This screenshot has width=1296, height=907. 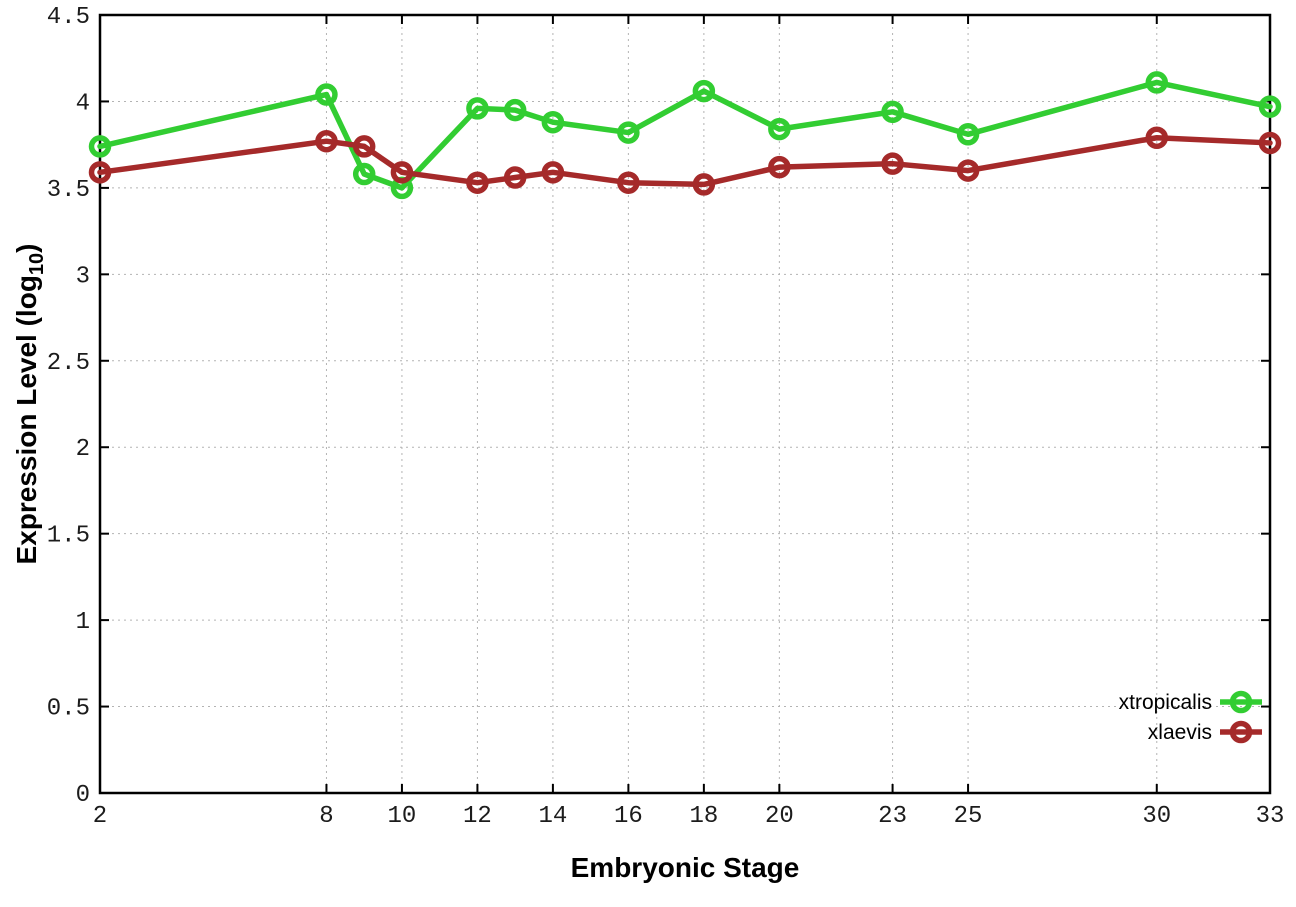 What do you see at coordinates (68, 536) in the screenshot?
I see `y-tick-label-1.5: 1.5` at bounding box center [68, 536].